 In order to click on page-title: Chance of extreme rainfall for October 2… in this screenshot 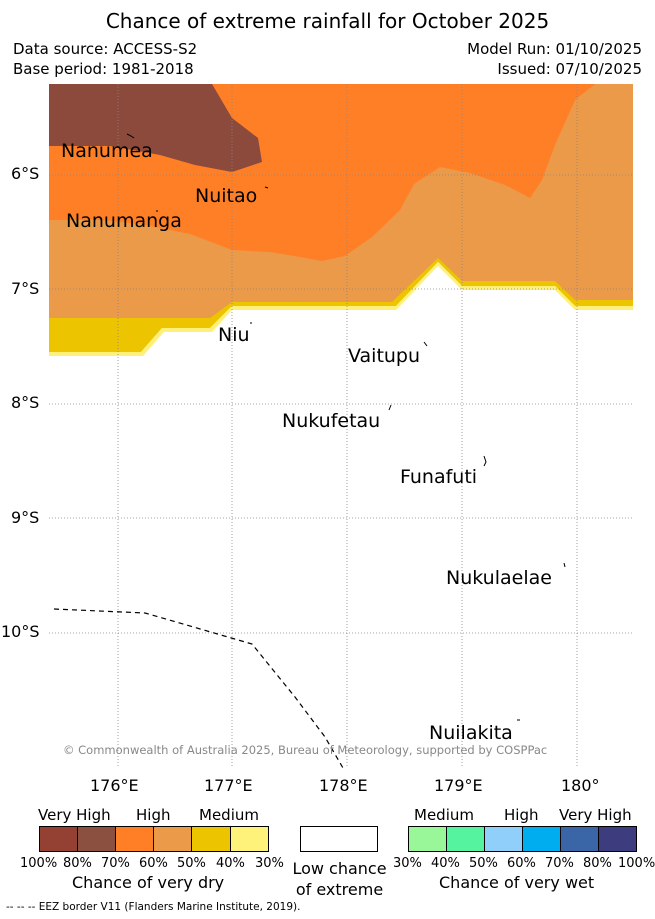, I will do `click(327, 21)`.